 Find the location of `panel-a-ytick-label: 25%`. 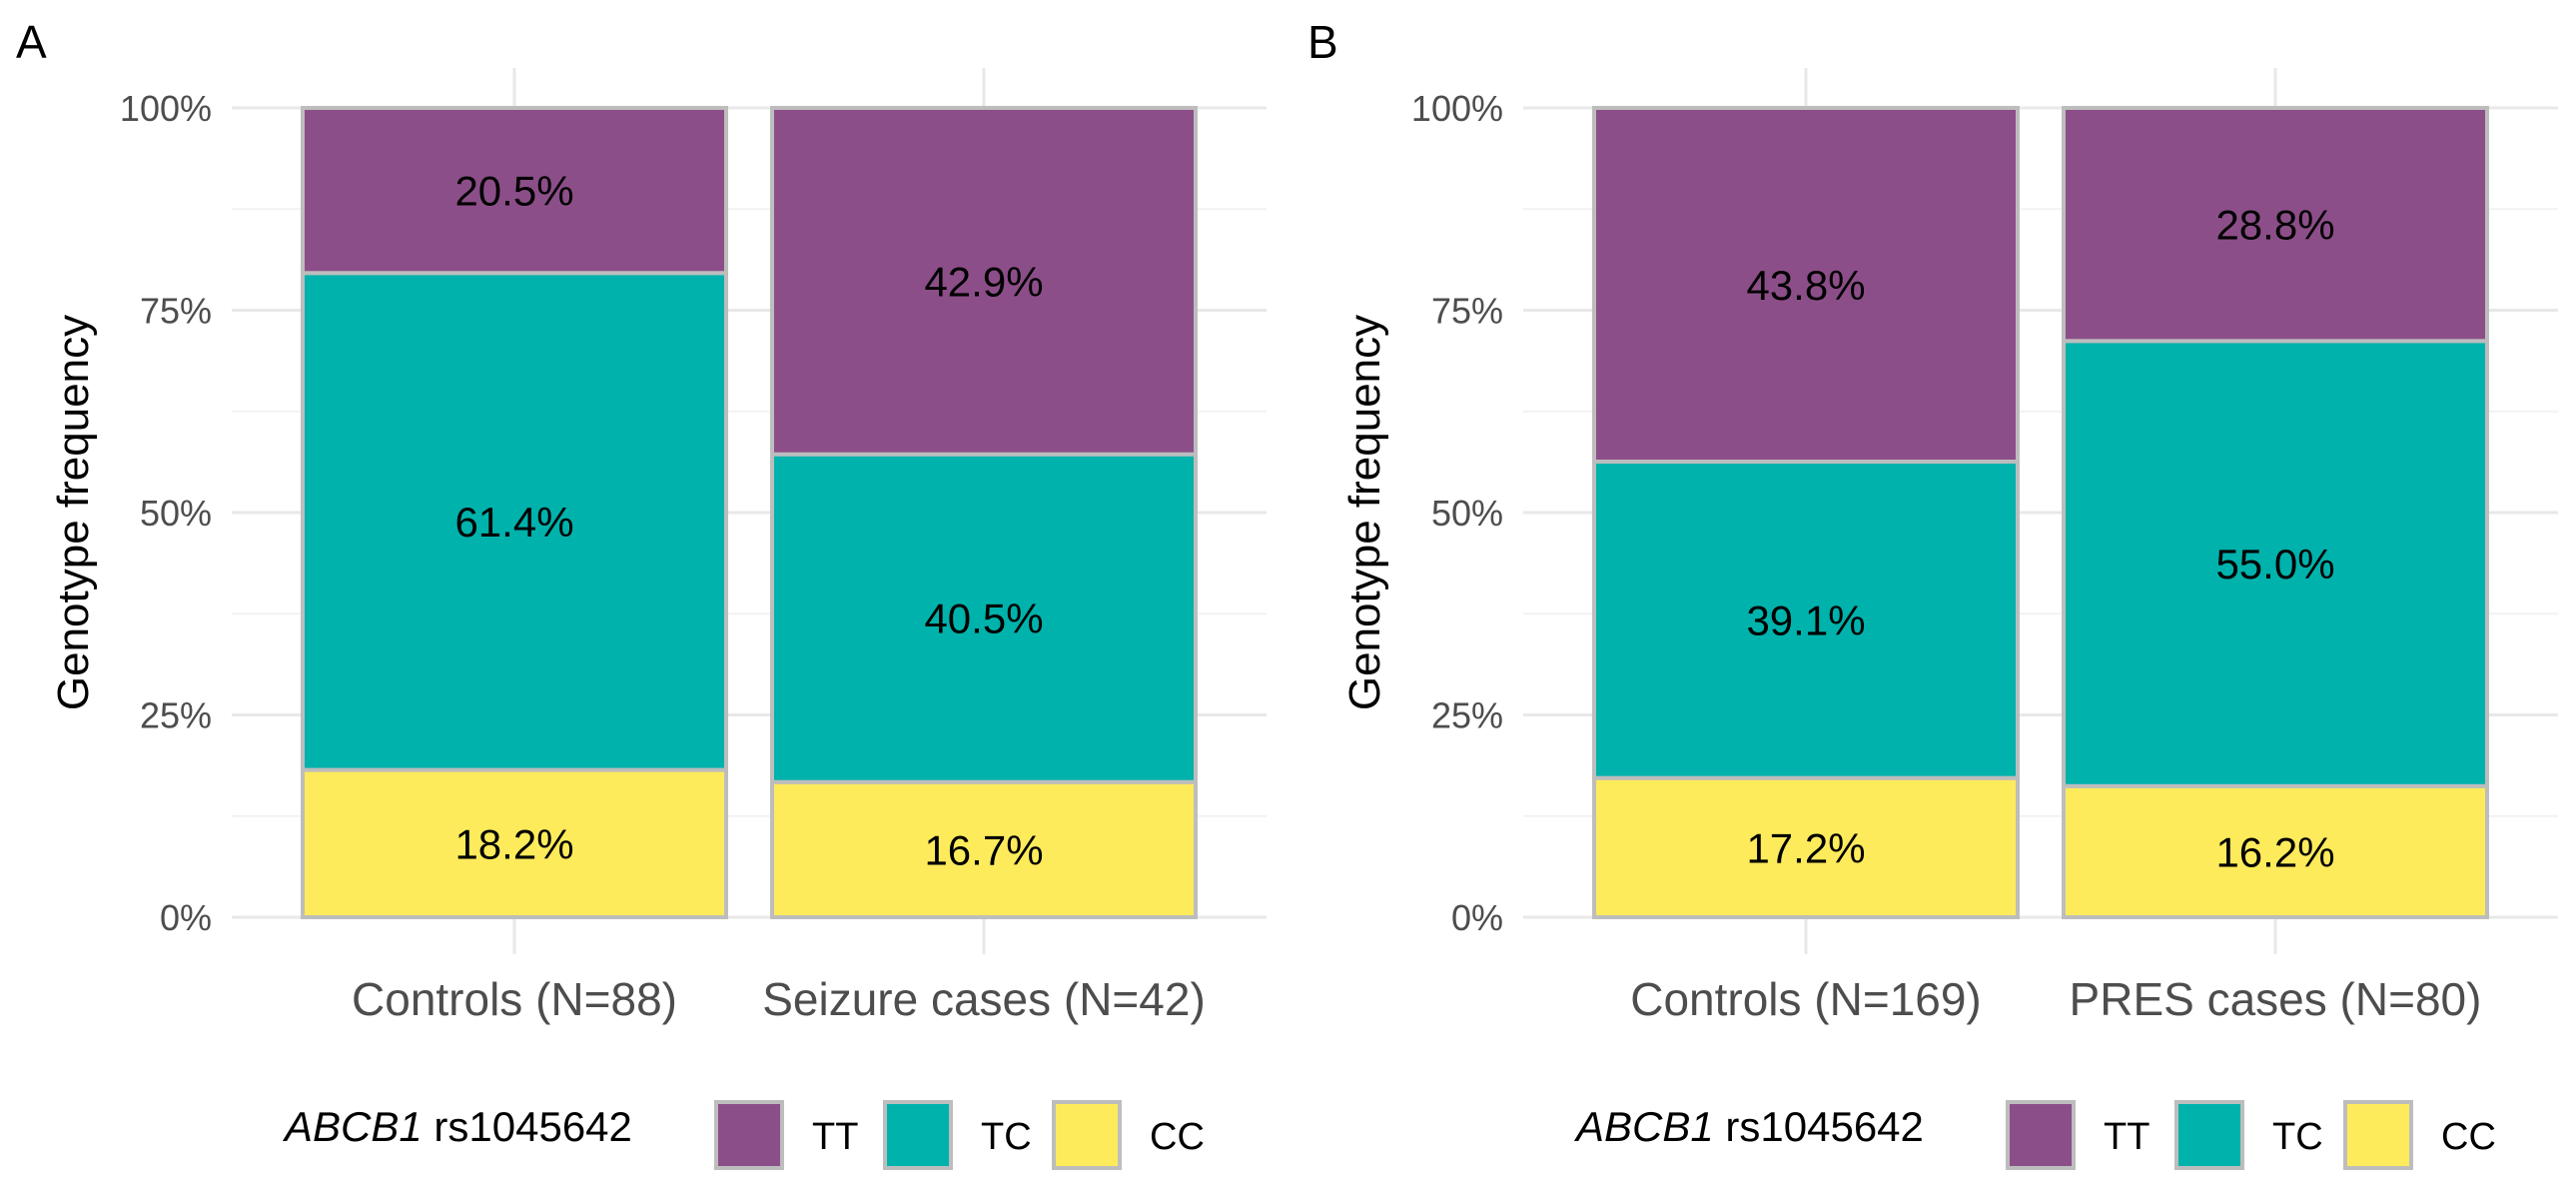

panel-a-ytick-label: 25% is located at coordinates (176, 715).